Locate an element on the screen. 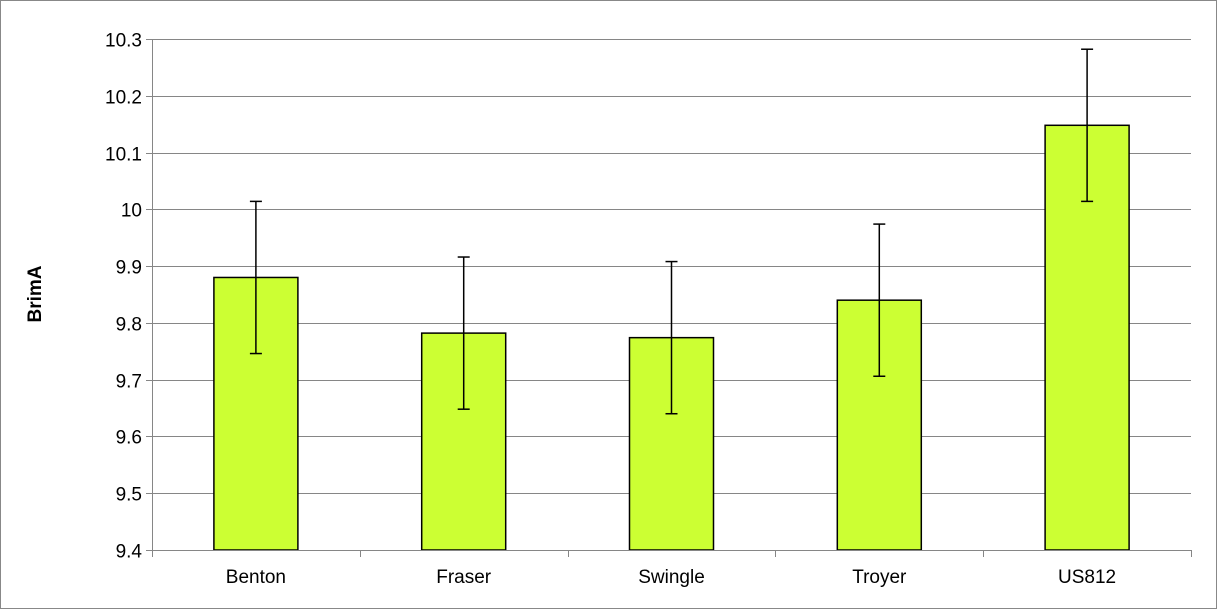 The height and width of the screenshot is (610, 1217). y-tick-label: 9.5 is located at coordinates (129, 495).